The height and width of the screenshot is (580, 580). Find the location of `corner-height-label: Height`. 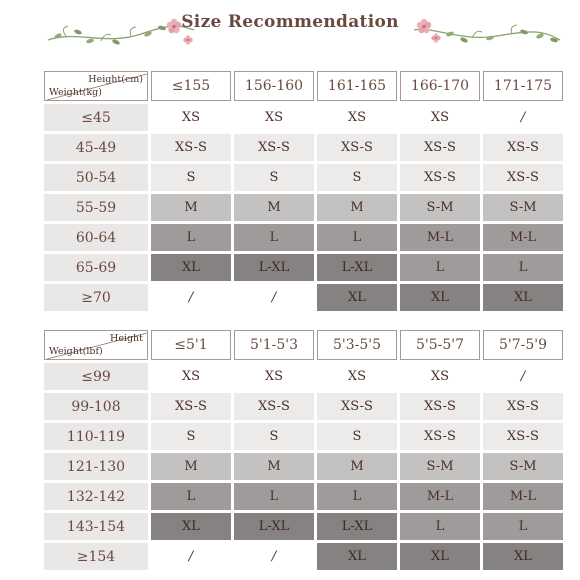

corner-height-label: Height is located at coordinates (126, 338).